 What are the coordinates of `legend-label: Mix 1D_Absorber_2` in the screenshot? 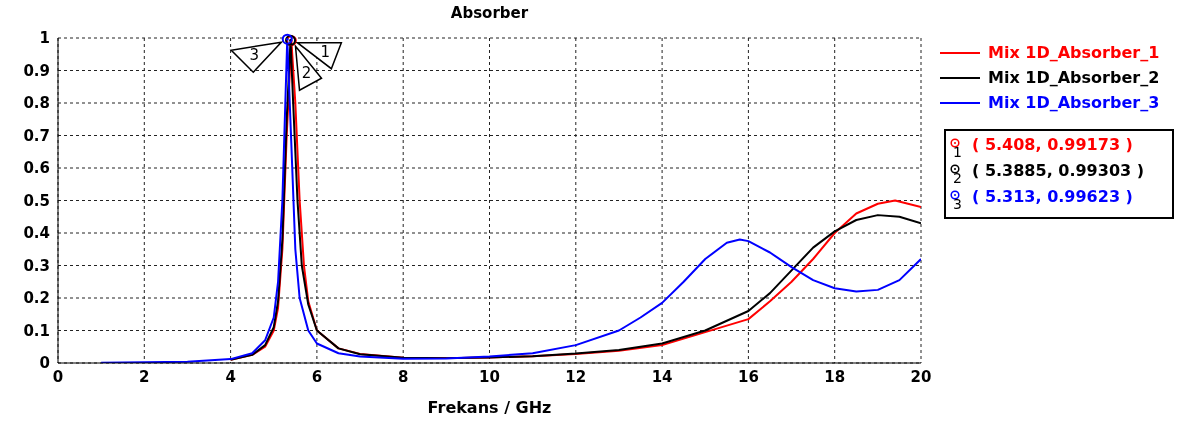 It's located at (1074, 77).